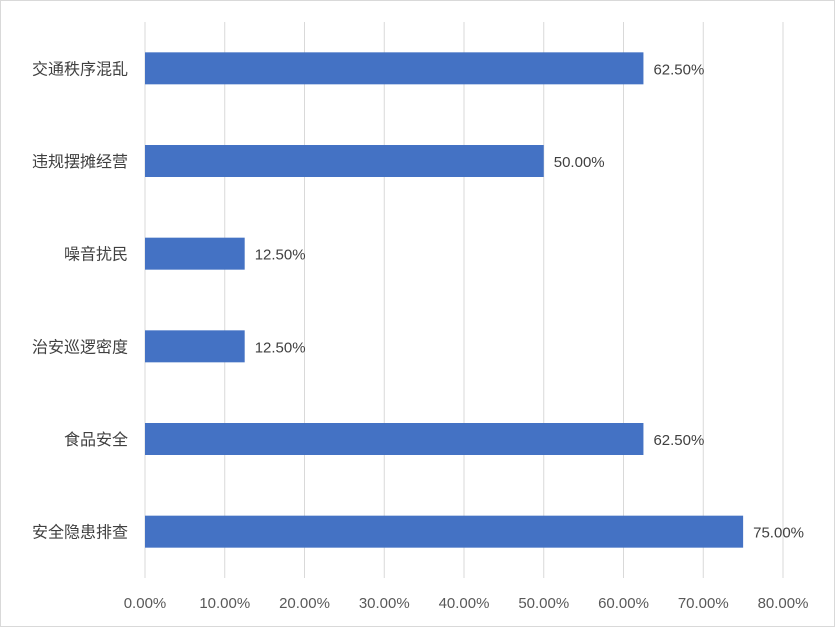  I want to click on x-tick-label: 40.00%, so click(464, 603).